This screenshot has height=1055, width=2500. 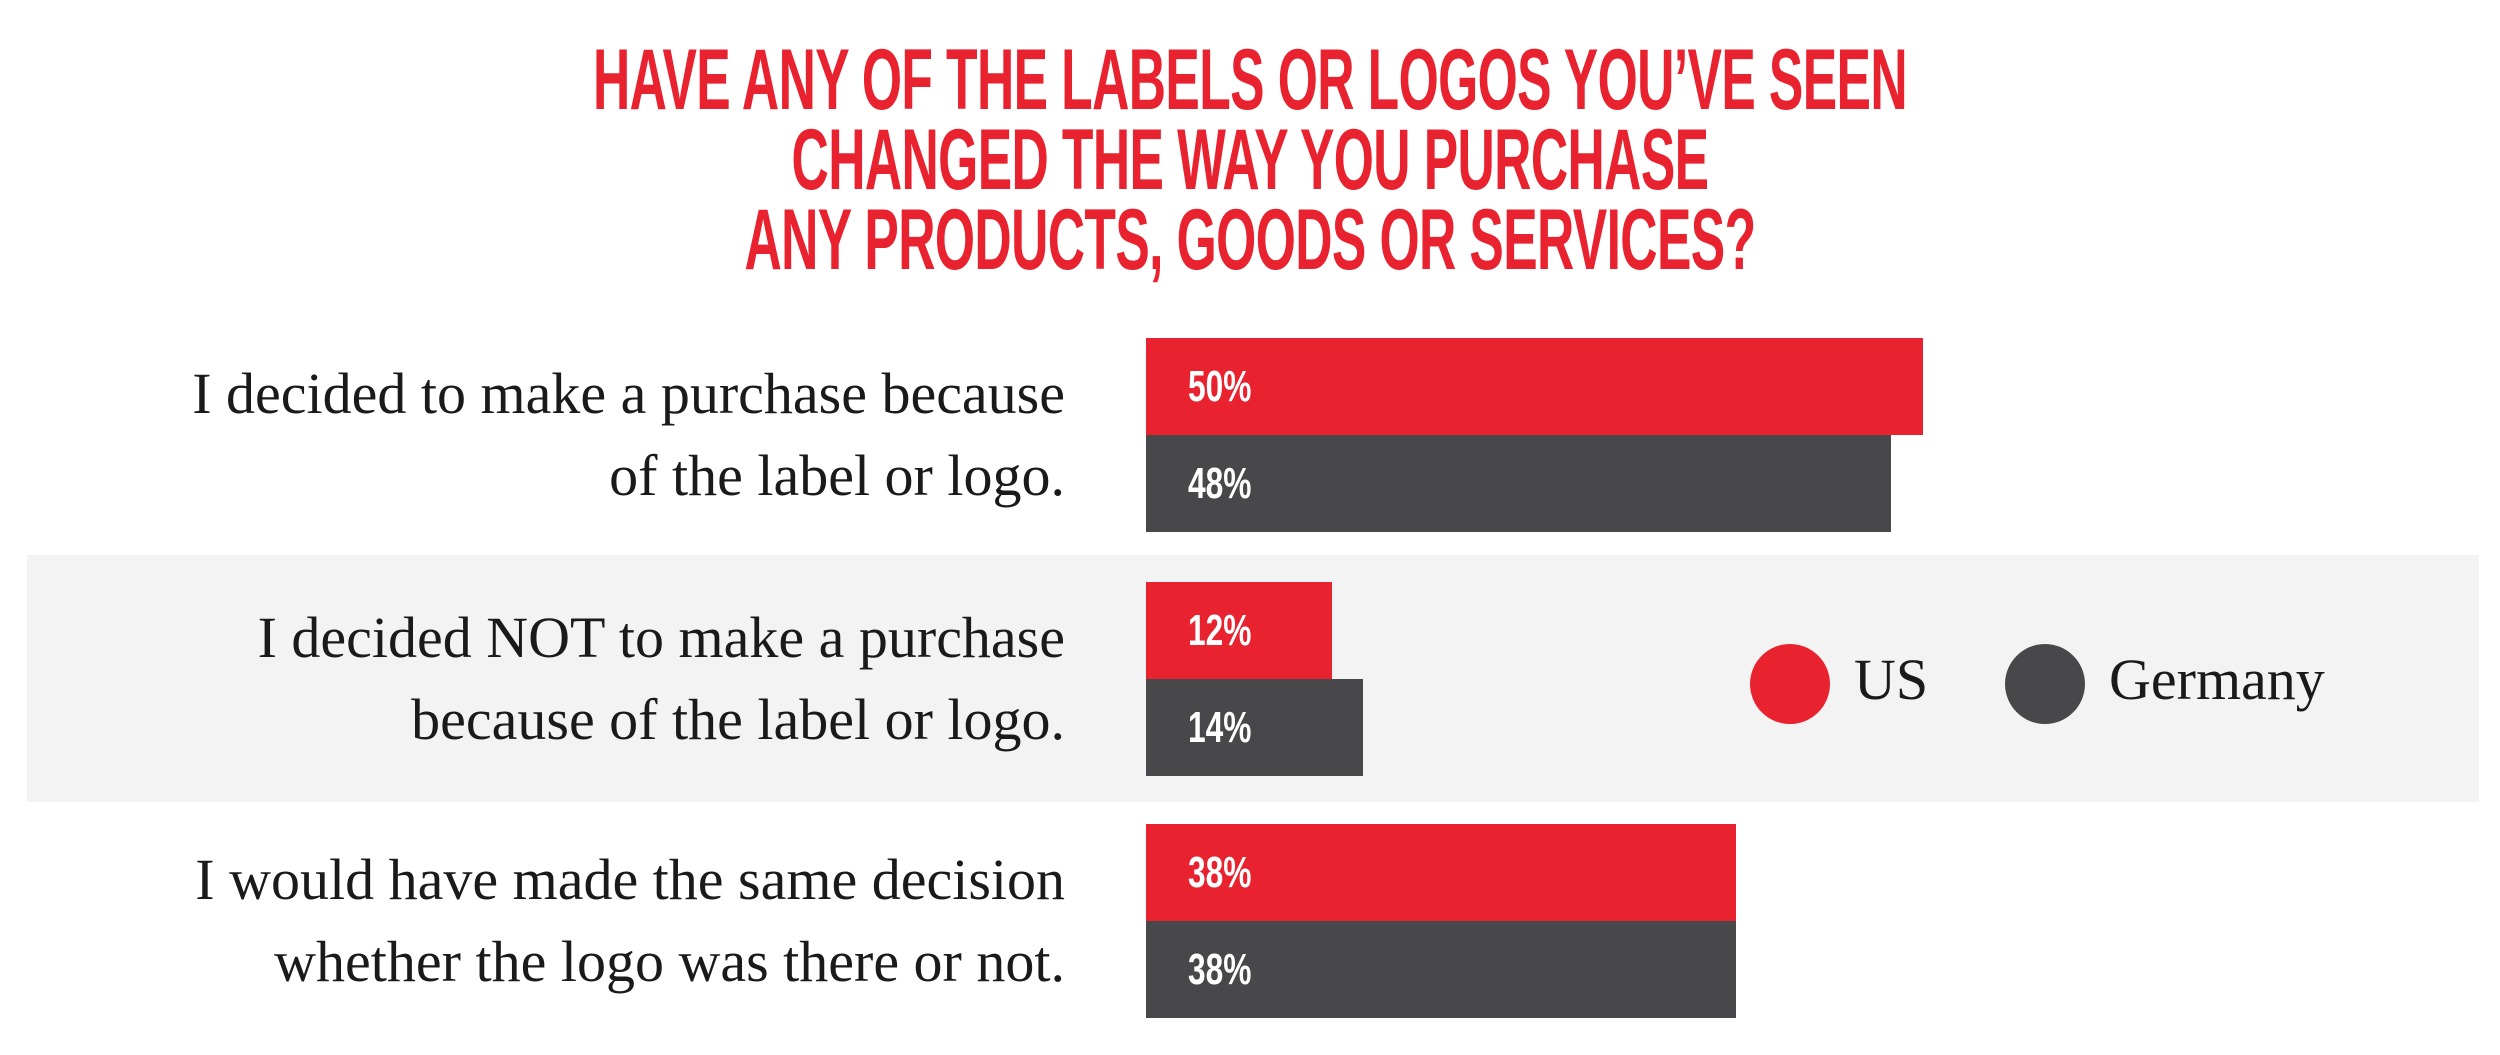 I want to click on legend-label: Germany, so click(x=2217, y=679).